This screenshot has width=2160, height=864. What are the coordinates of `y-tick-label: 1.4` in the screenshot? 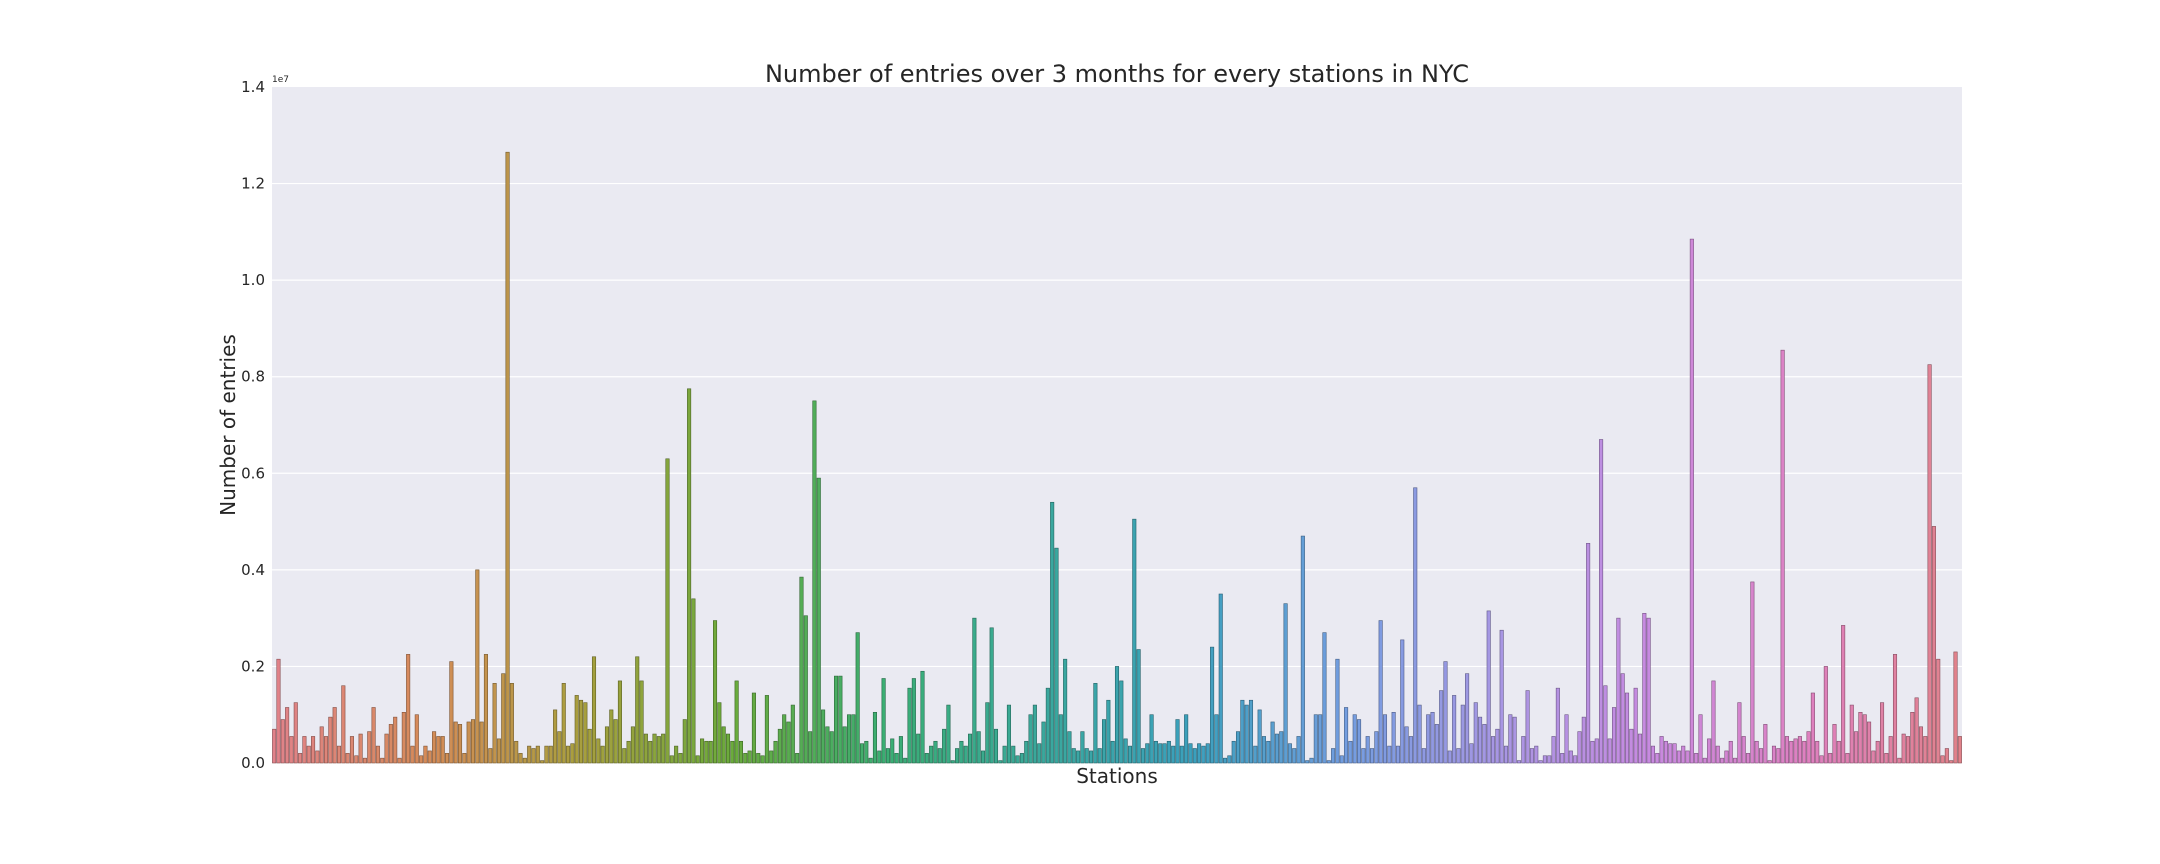 It's located at (253, 87).